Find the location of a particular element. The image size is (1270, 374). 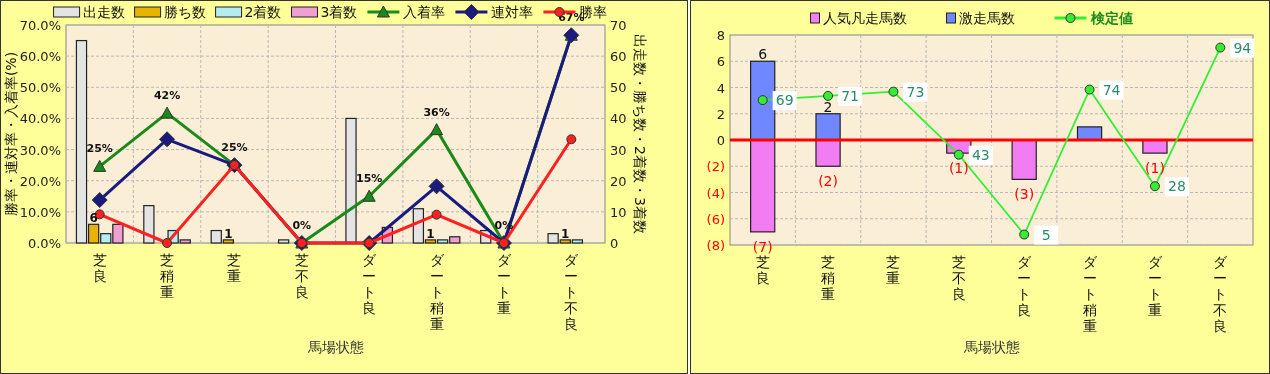

y2-tick-label: 60 is located at coordinates (618, 57).